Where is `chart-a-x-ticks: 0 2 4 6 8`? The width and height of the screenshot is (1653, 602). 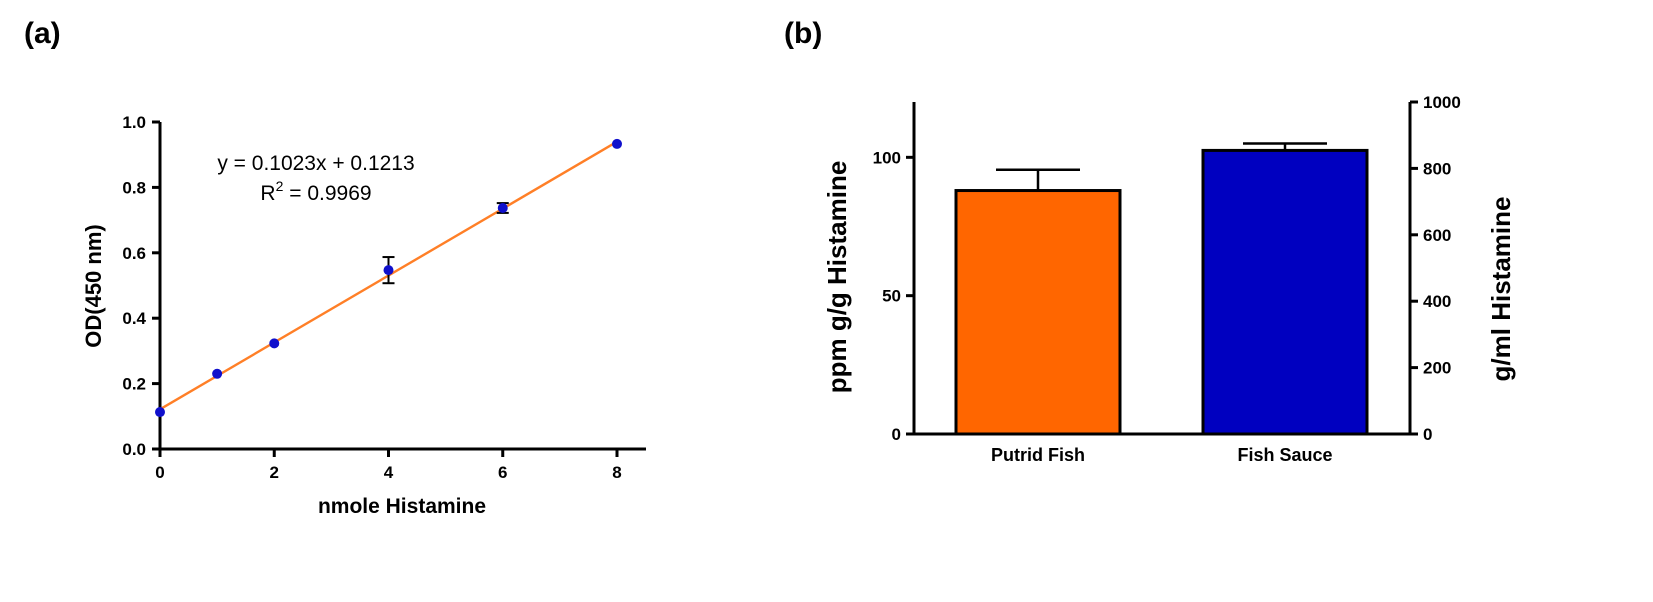
chart-a-x-ticks: 0 2 4 6 8 is located at coordinates (388, 465).